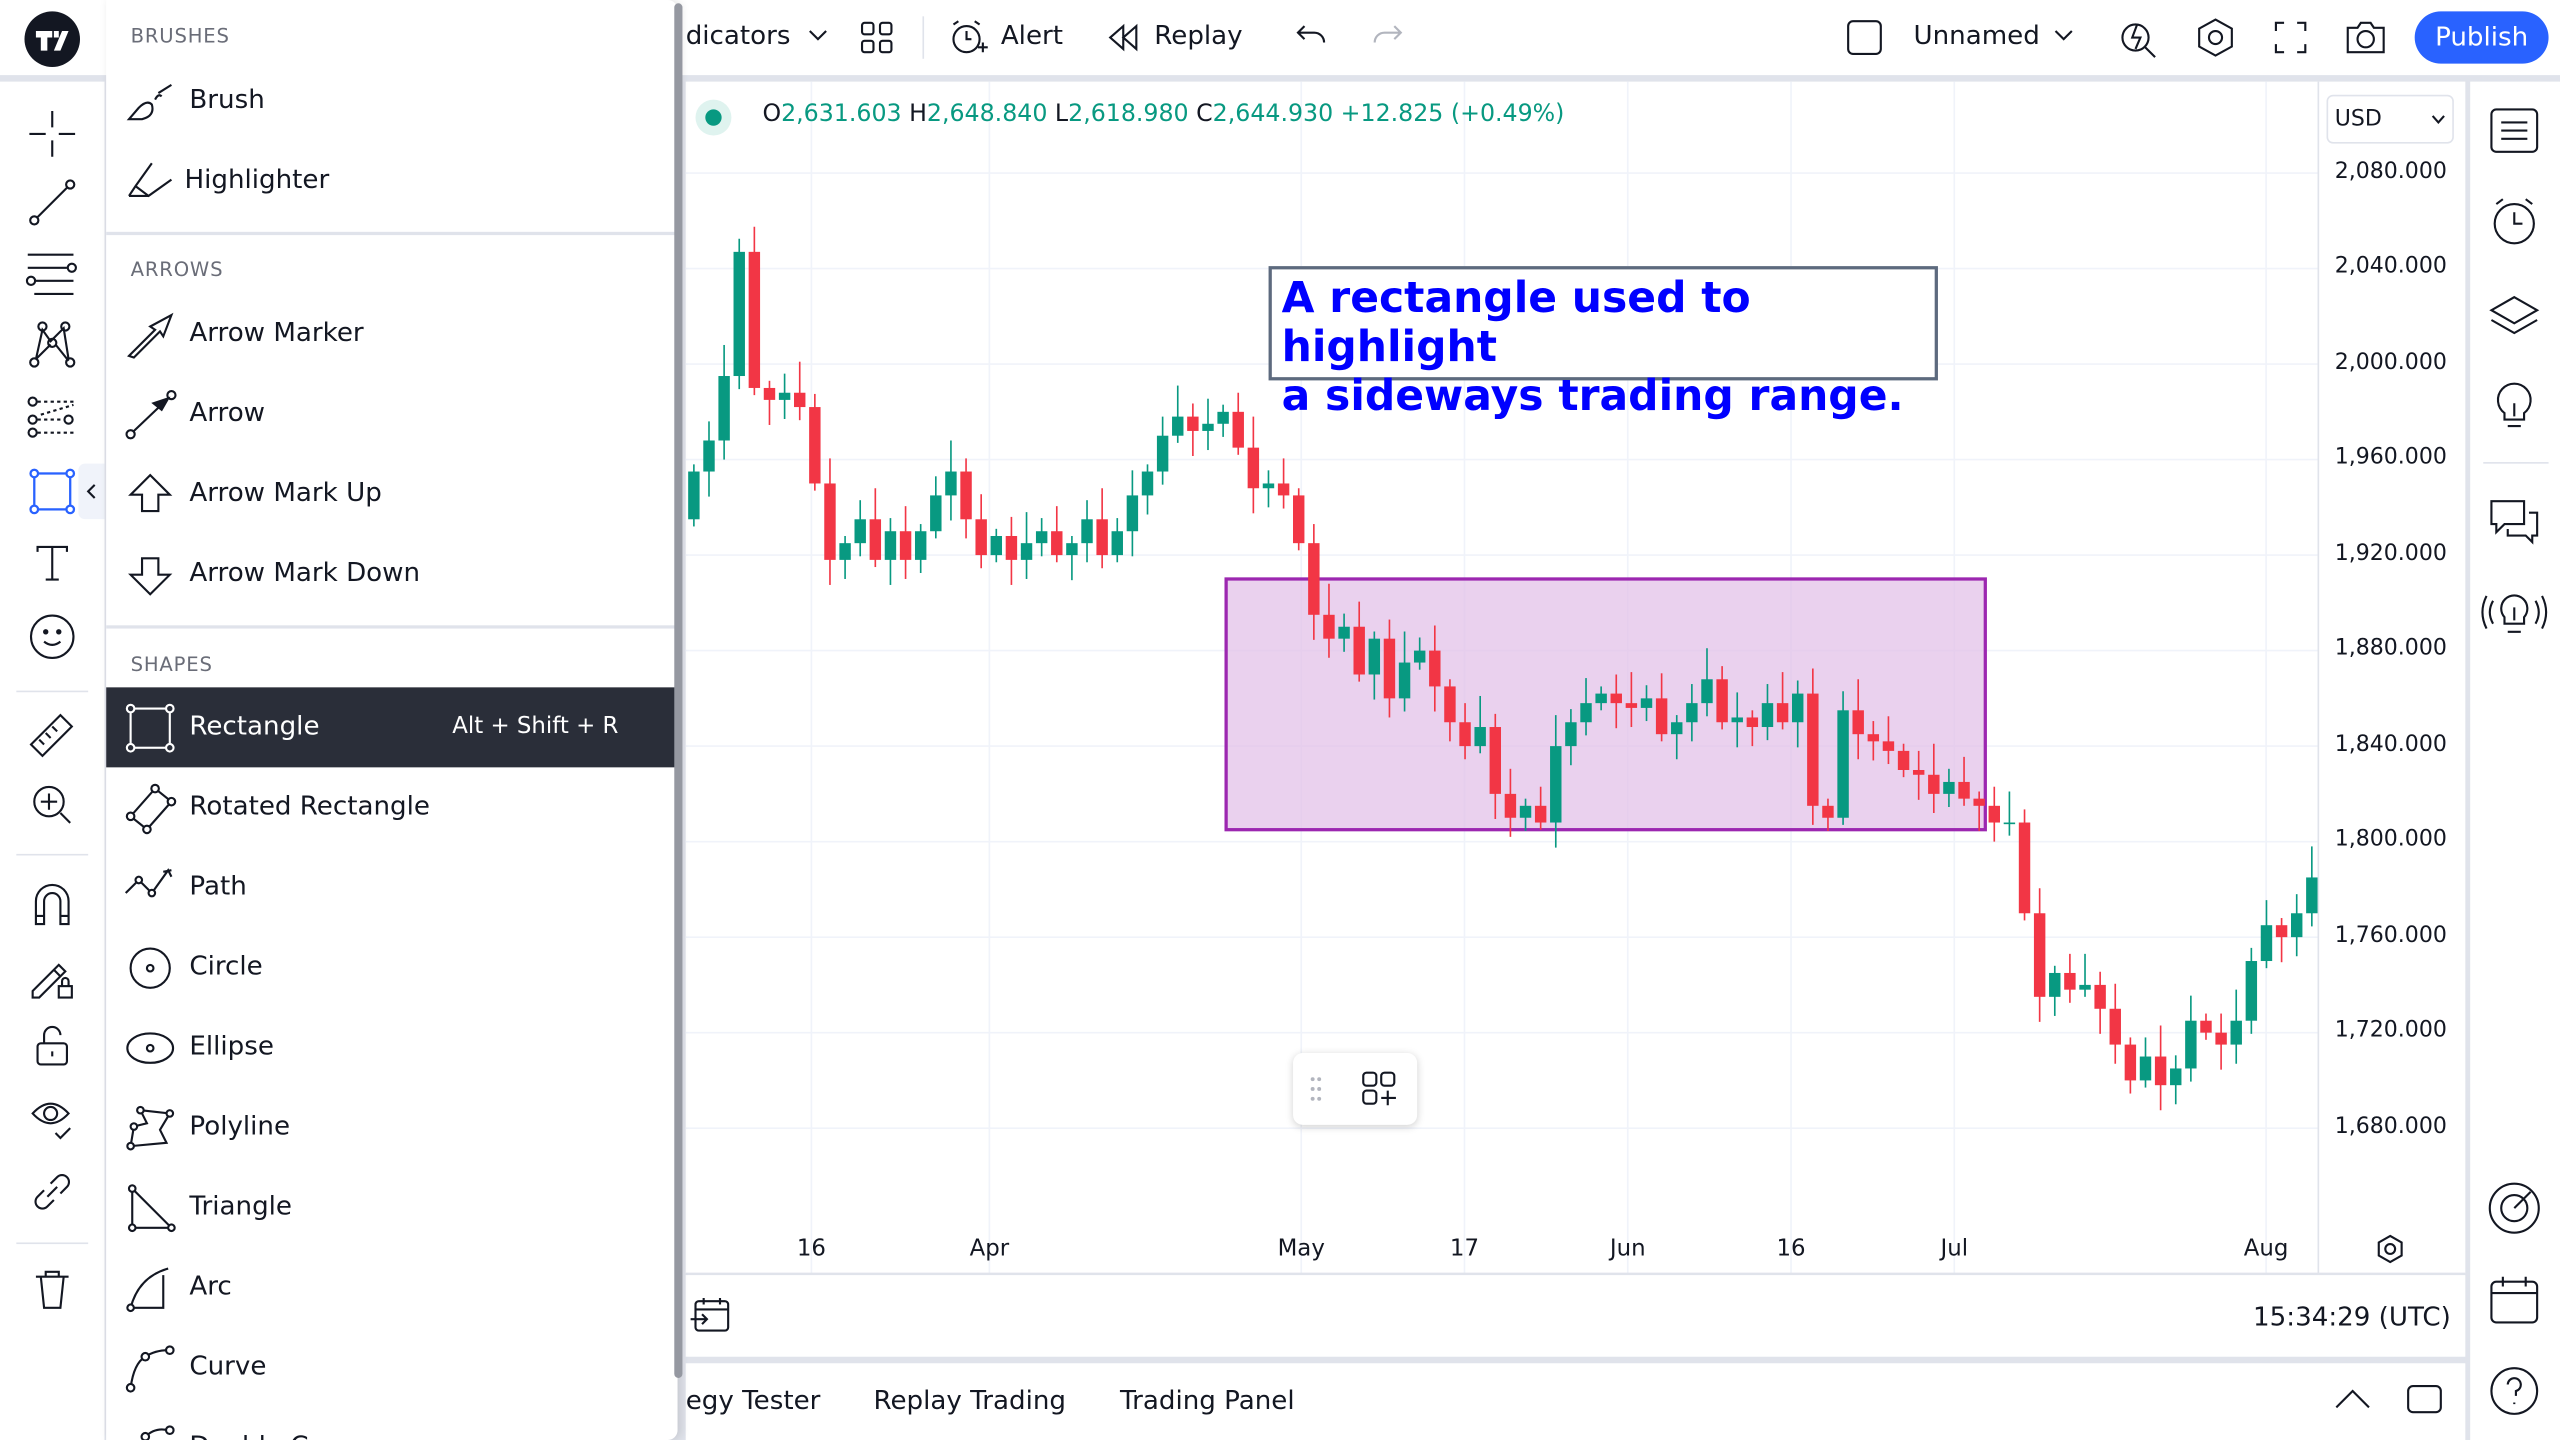 The width and height of the screenshot is (2560, 1440). What do you see at coordinates (1452, 114) in the screenshot?
I see `change-value: +12.825 (+0.49%)` at bounding box center [1452, 114].